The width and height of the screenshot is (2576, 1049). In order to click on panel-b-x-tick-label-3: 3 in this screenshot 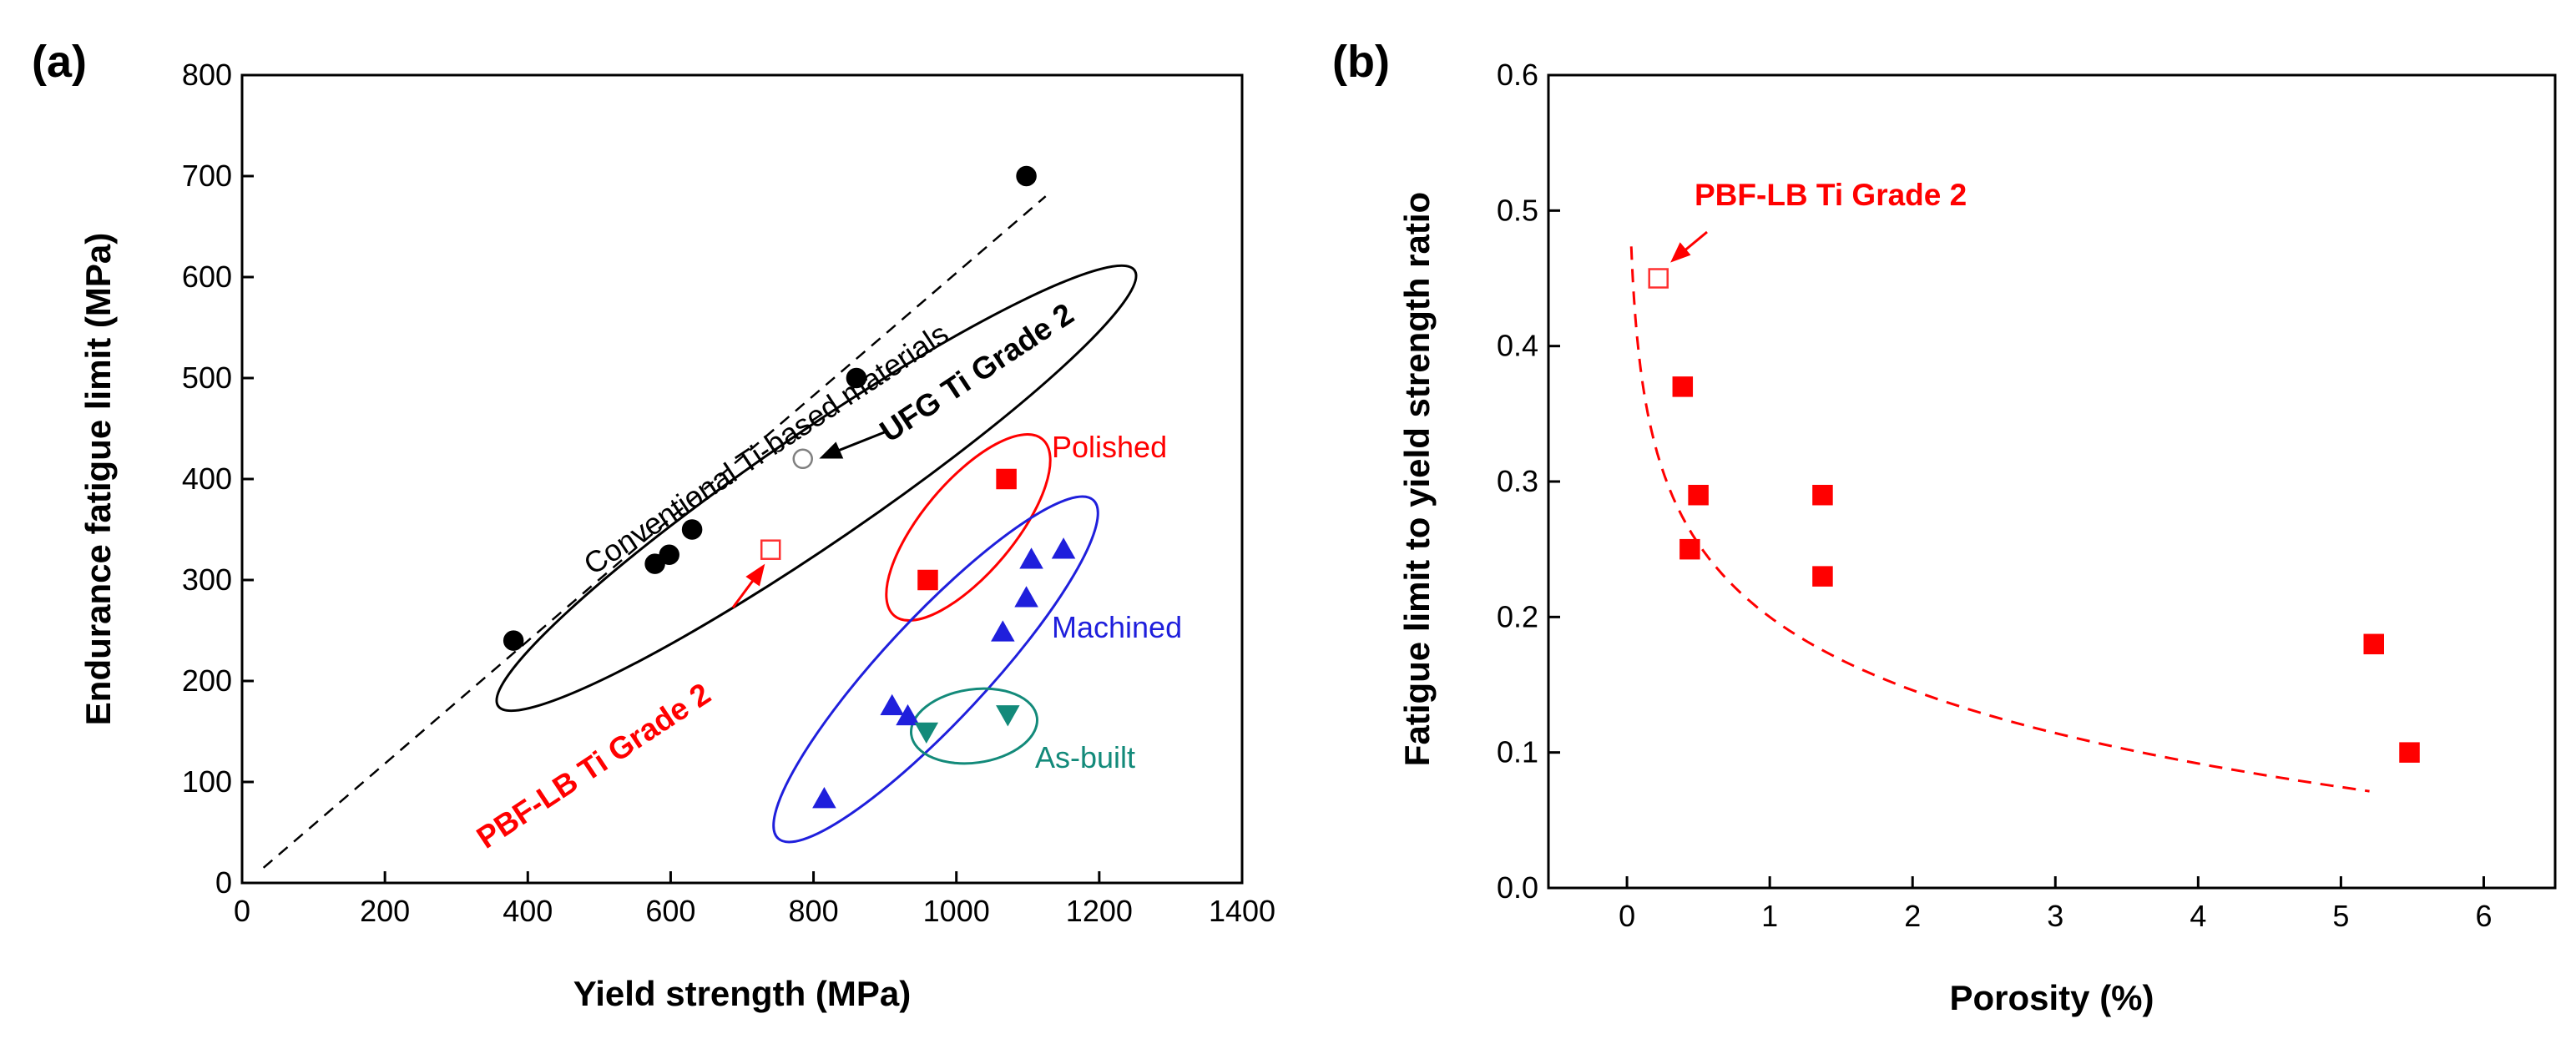, I will do `click(2055, 916)`.